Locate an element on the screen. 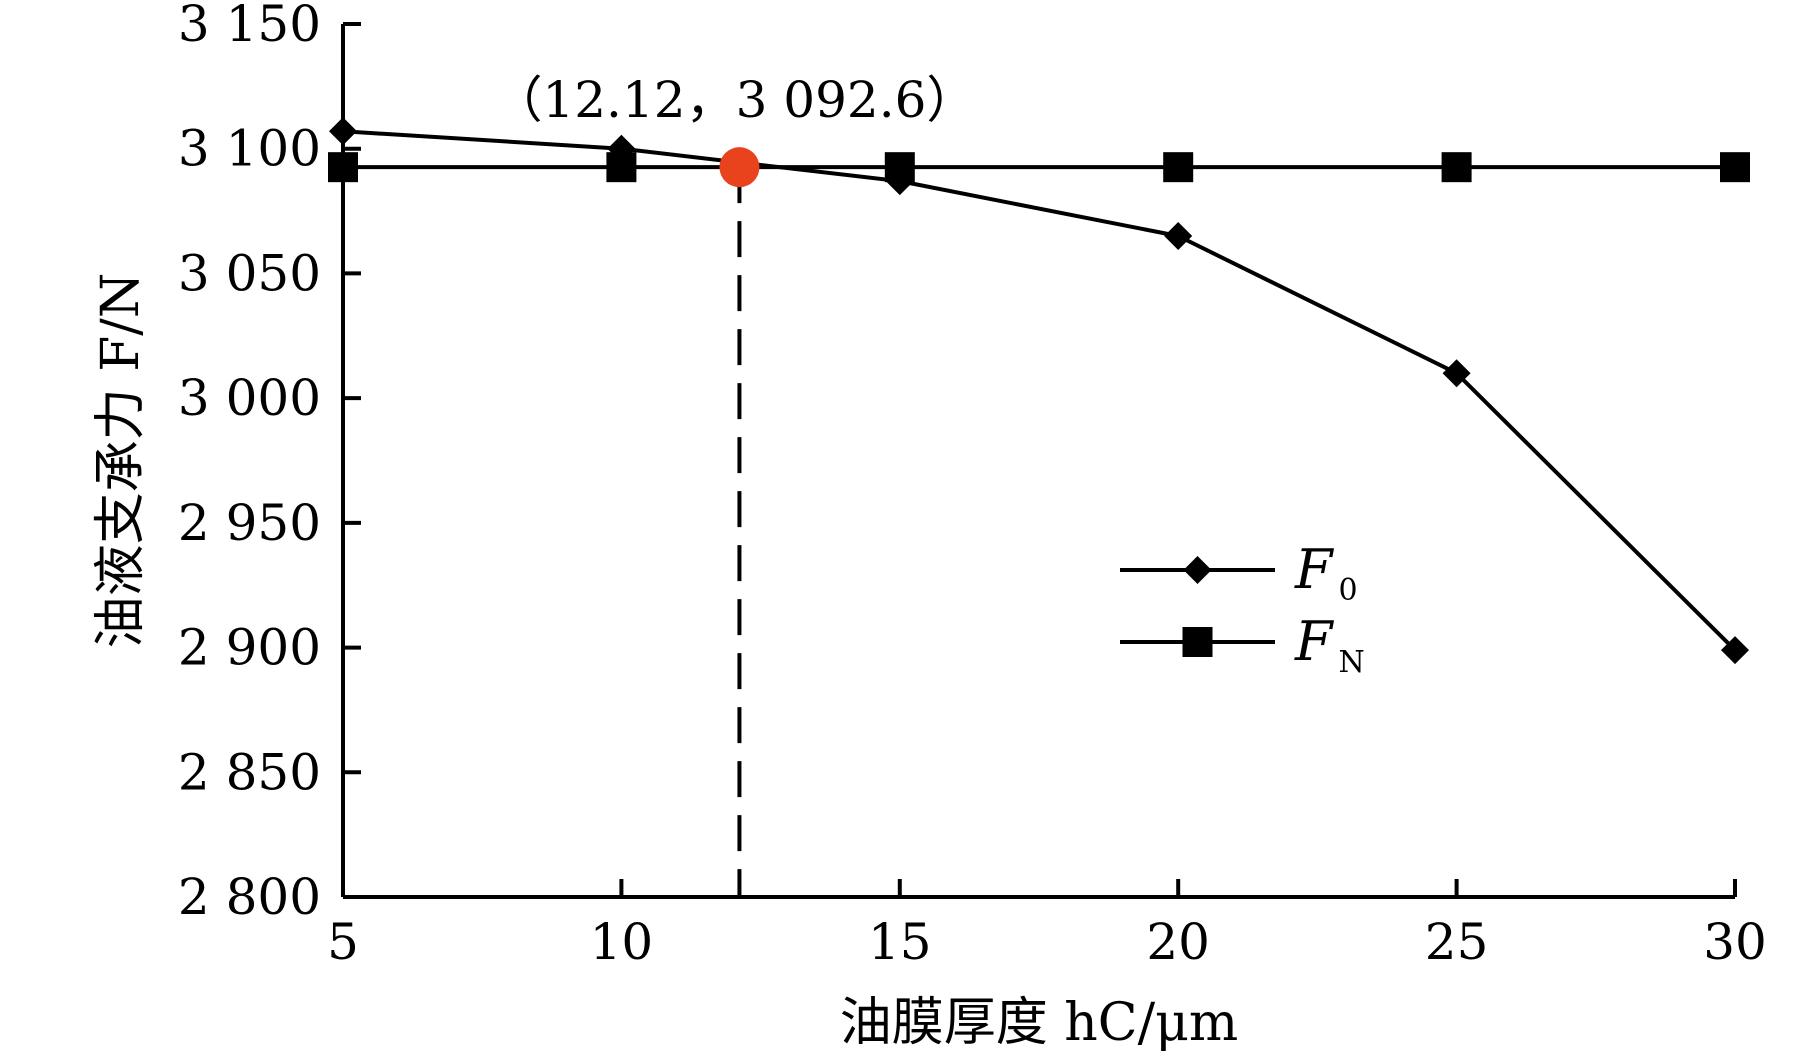 The image size is (1819, 1059). y-axis-title: 油液支承力 F/N is located at coordinates (121, 461).